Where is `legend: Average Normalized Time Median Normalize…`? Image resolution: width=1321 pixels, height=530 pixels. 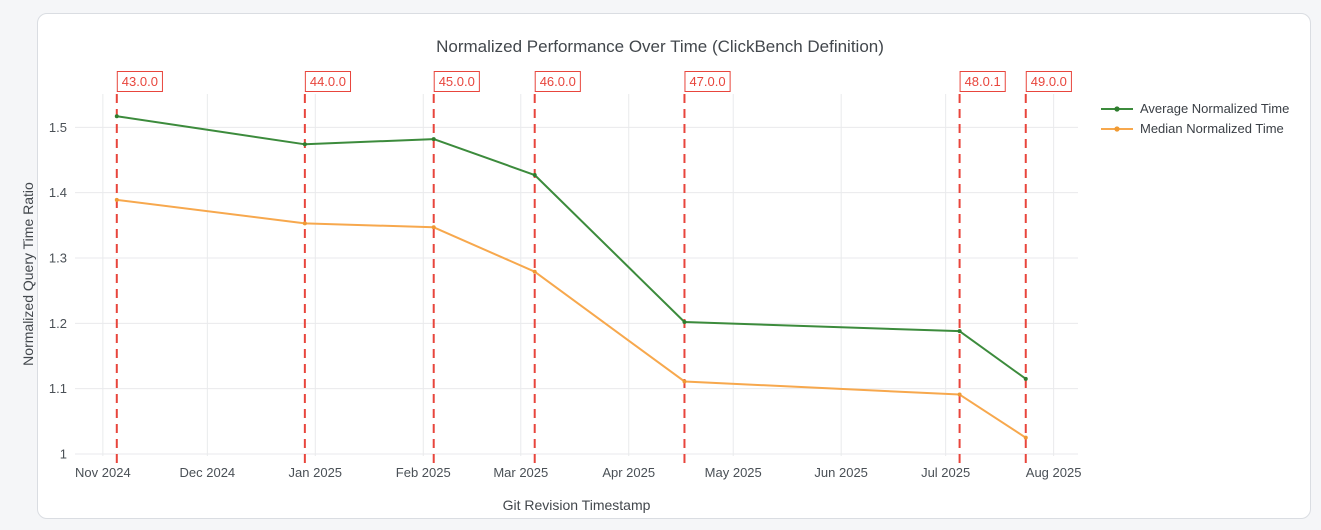 legend: Average Normalized Time Median Normalize… is located at coordinates (1194, 118).